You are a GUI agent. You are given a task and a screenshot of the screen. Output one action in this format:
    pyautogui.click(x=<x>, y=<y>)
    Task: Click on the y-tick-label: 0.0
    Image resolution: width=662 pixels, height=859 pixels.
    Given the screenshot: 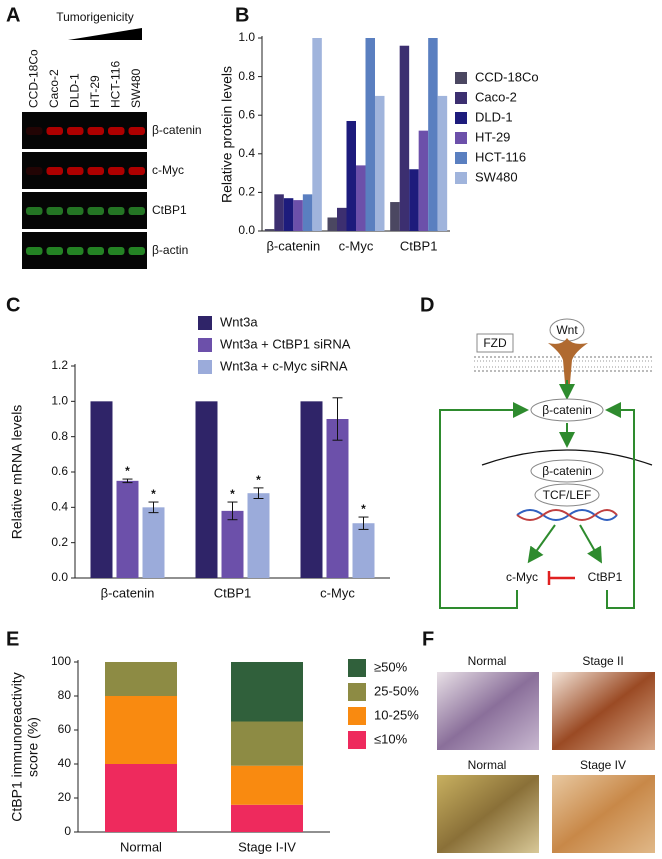 What is the action you would take?
    pyautogui.click(x=246, y=230)
    